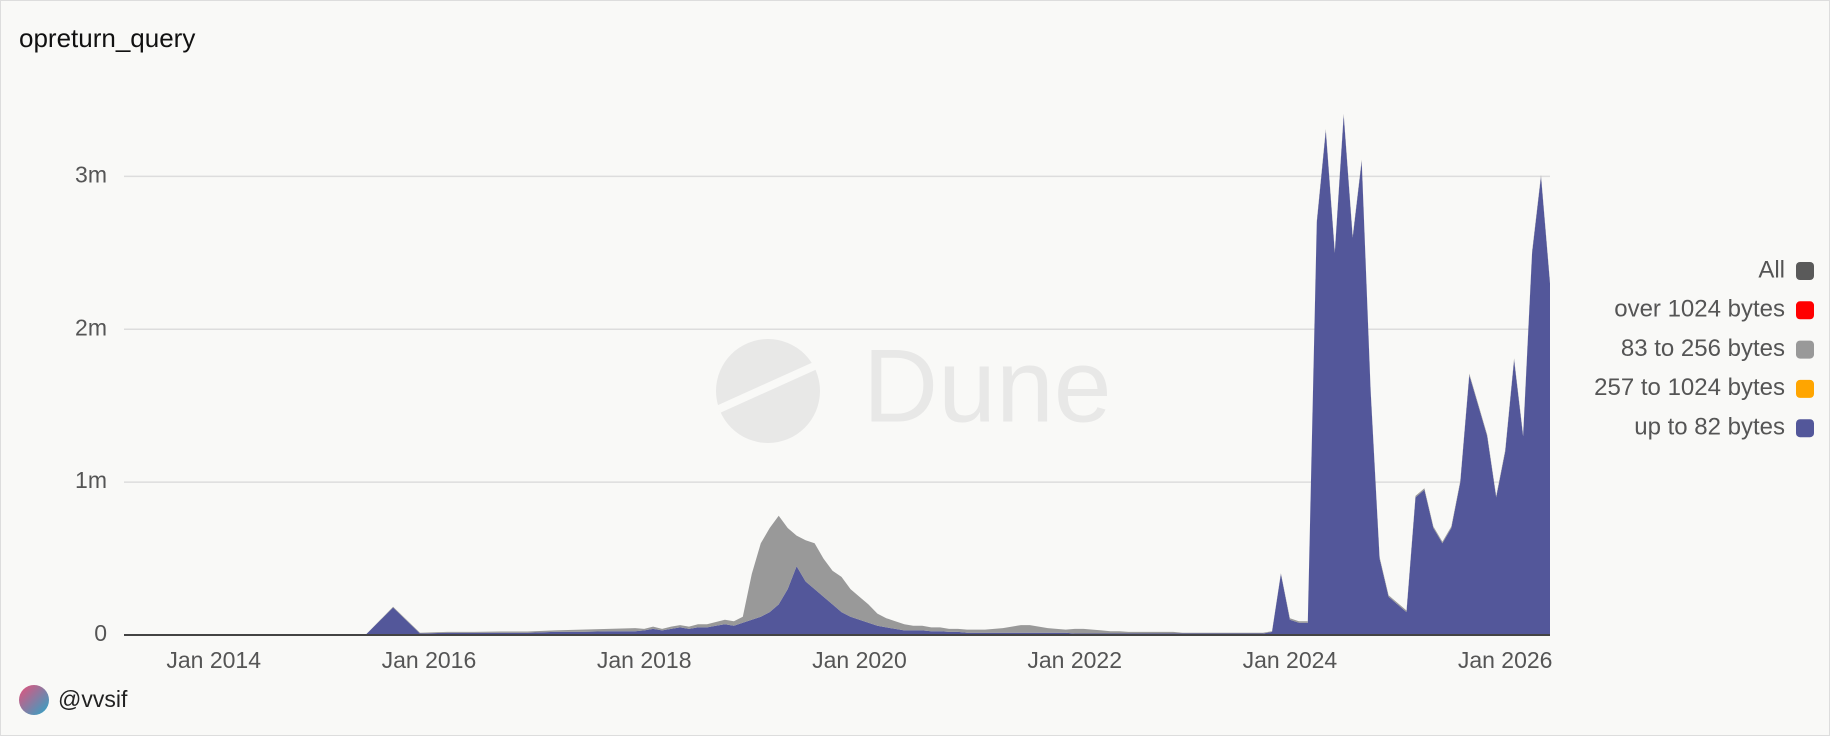 Image resolution: width=1830 pixels, height=736 pixels. I want to click on legend-label: 257 to 1024 bytes, so click(1689, 387).